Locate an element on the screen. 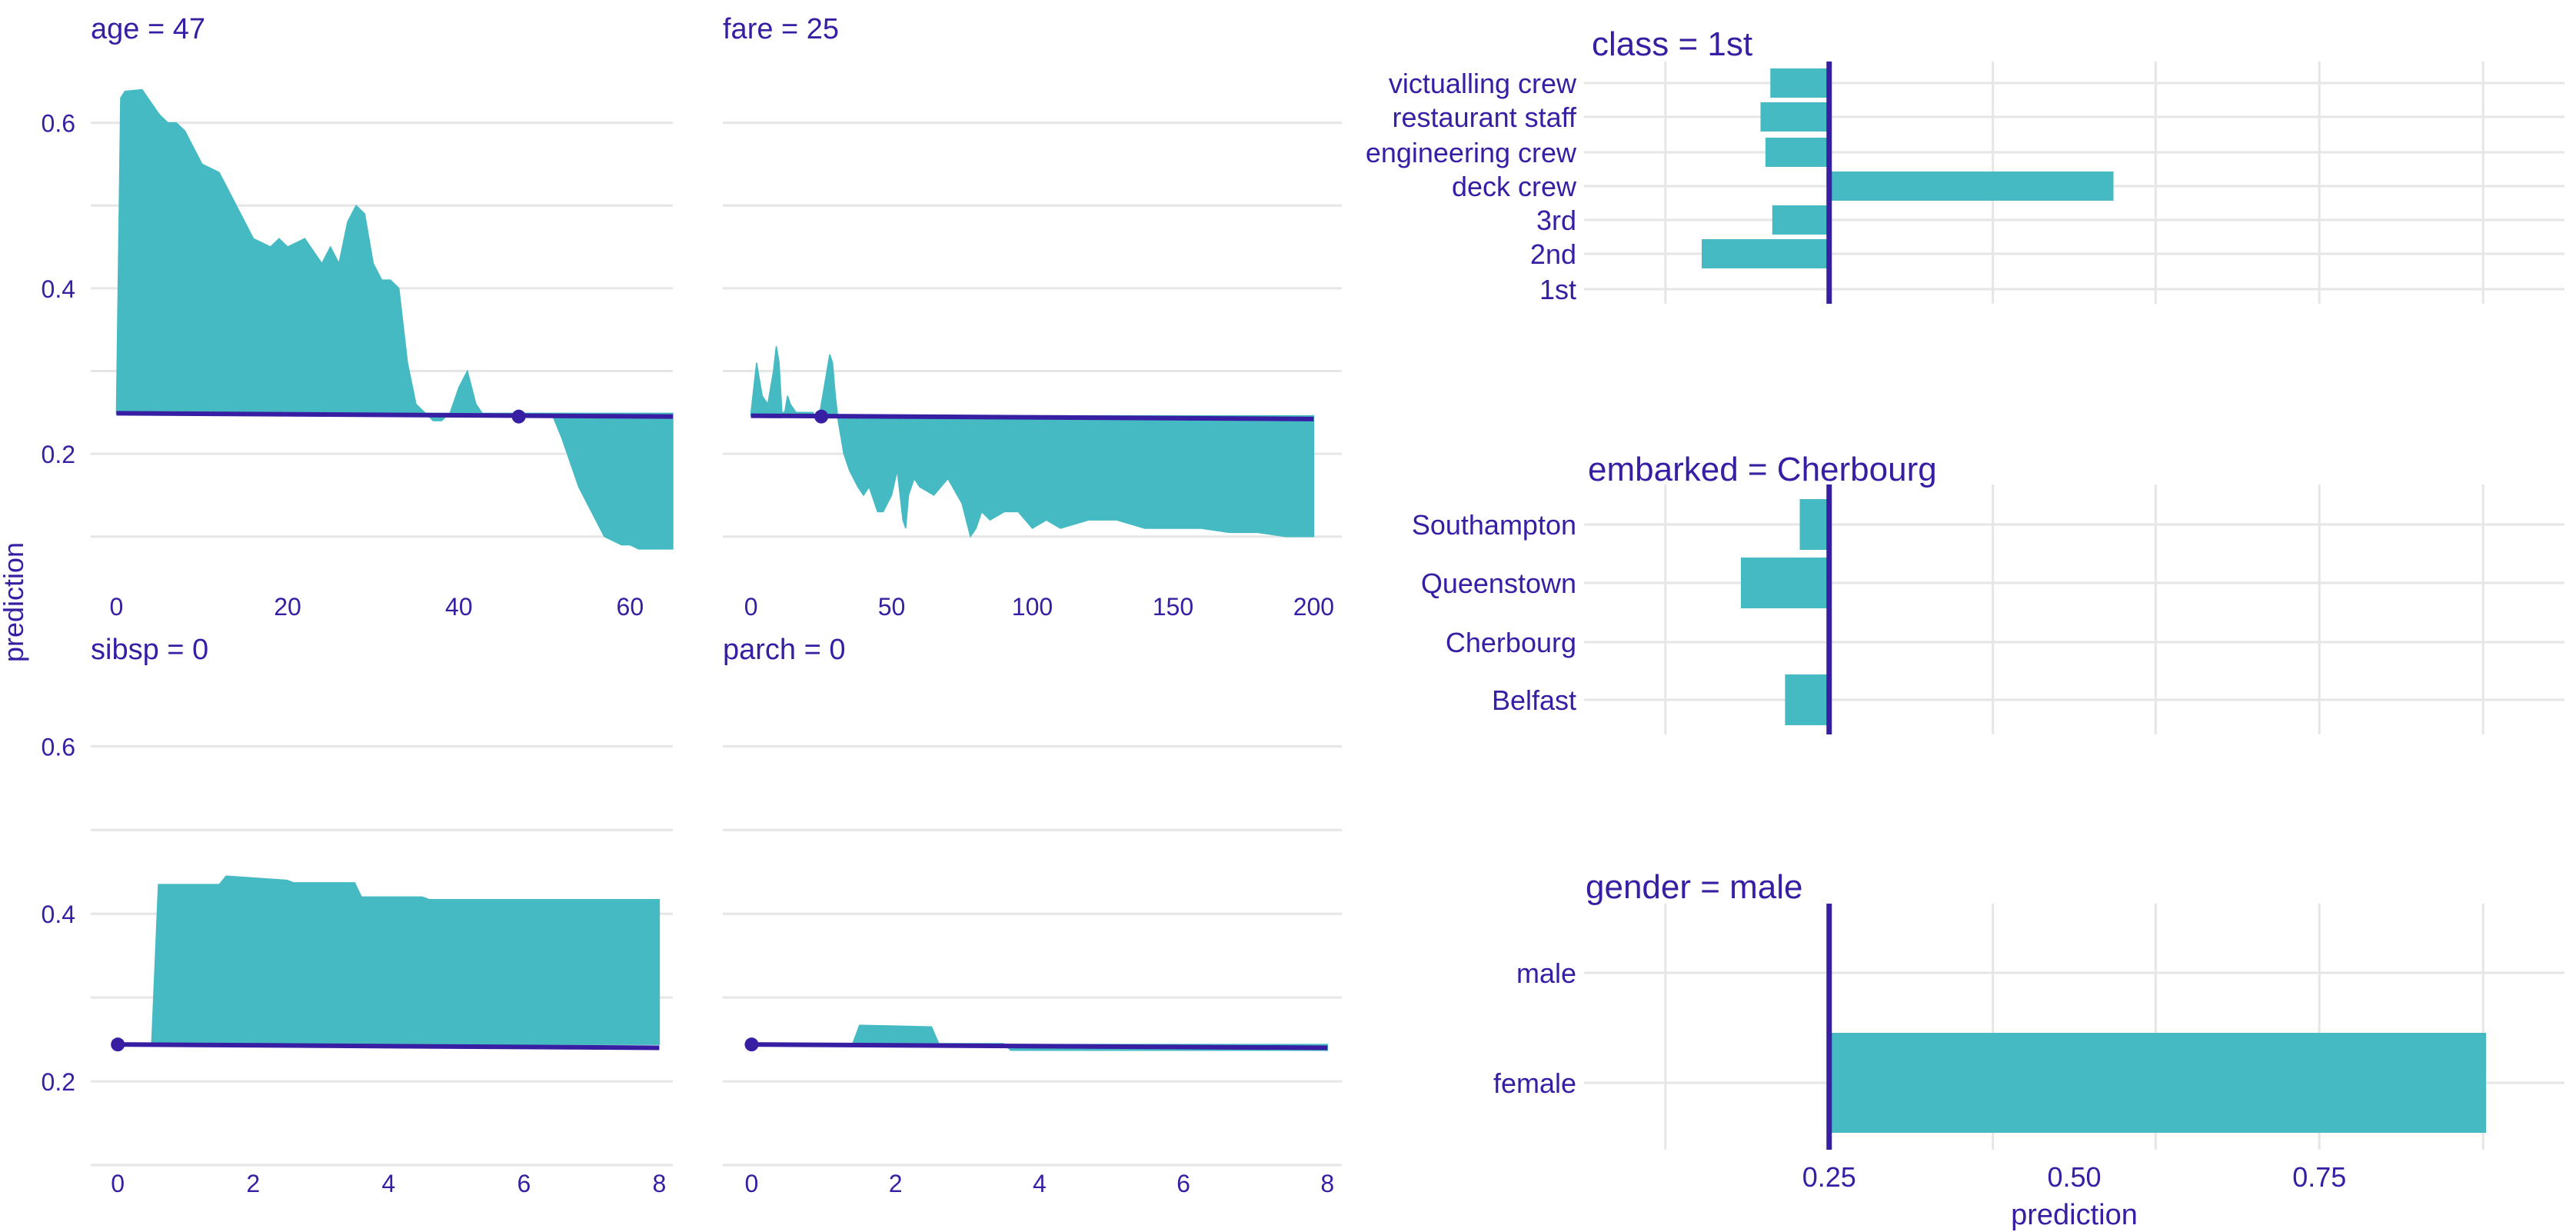 The height and width of the screenshot is (1232, 2576). category-label: 3rd is located at coordinates (1556, 221).